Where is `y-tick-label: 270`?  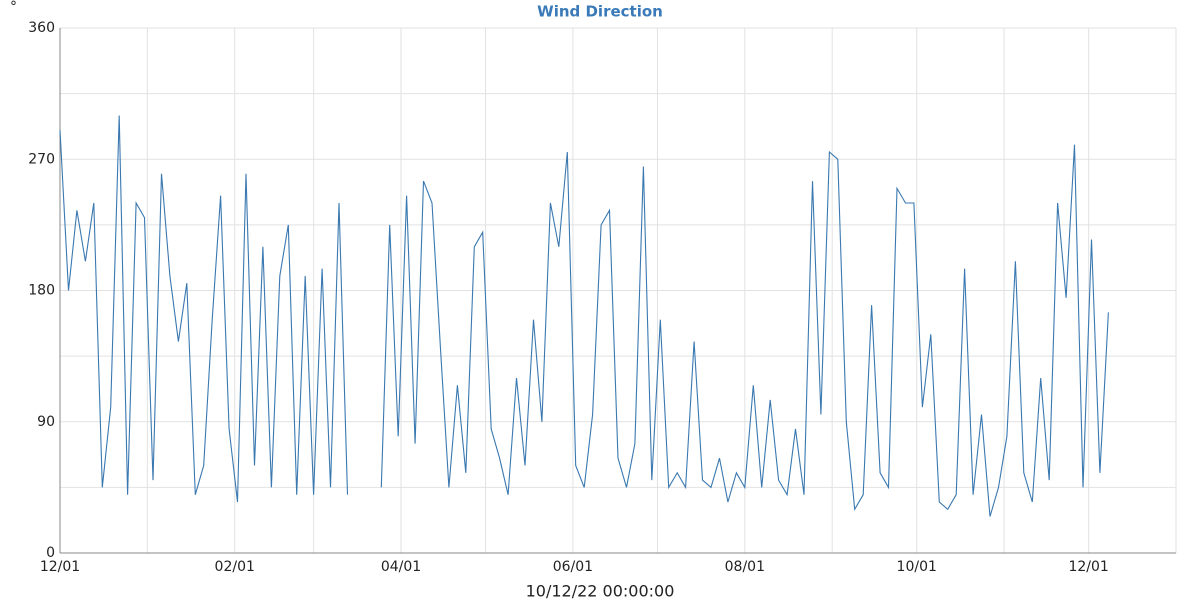
y-tick-label: 270 is located at coordinates (41, 159).